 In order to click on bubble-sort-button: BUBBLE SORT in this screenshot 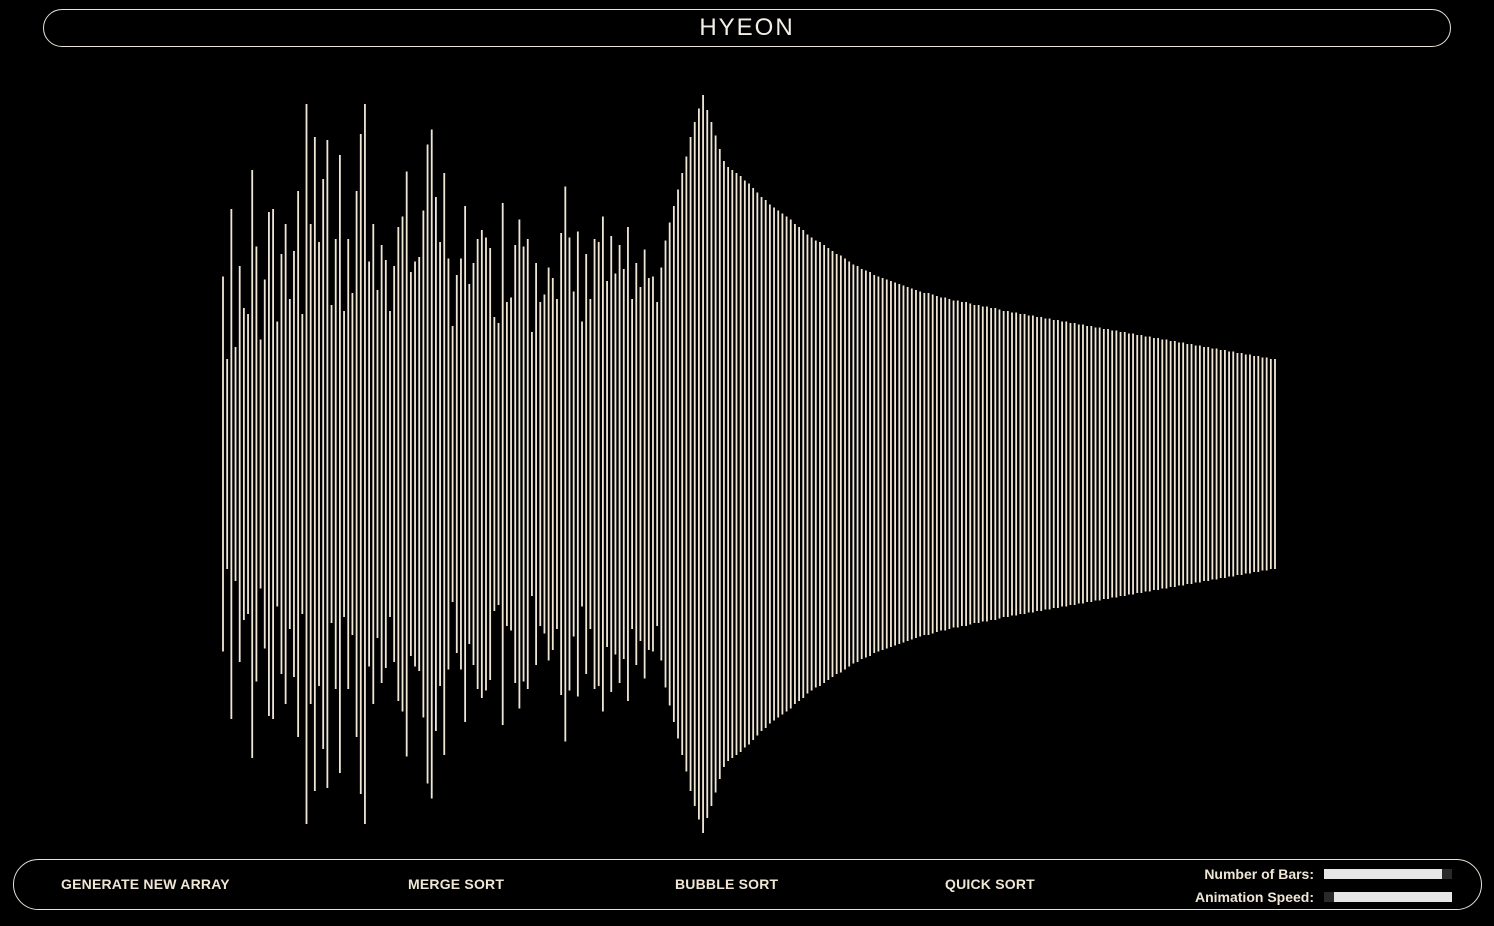, I will do `click(727, 884)`.